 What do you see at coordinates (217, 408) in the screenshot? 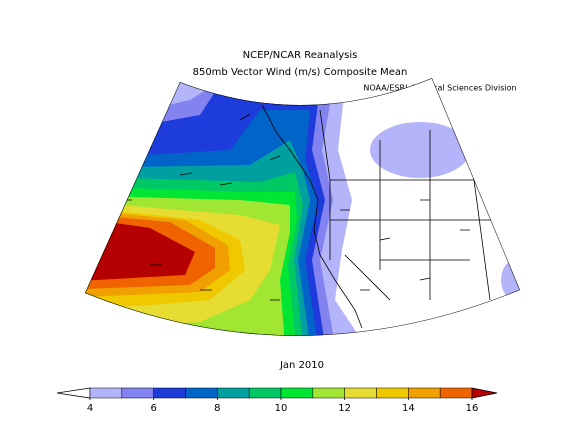
I see `colorbar-tick-label: 8` at bounding box center [217, 408].